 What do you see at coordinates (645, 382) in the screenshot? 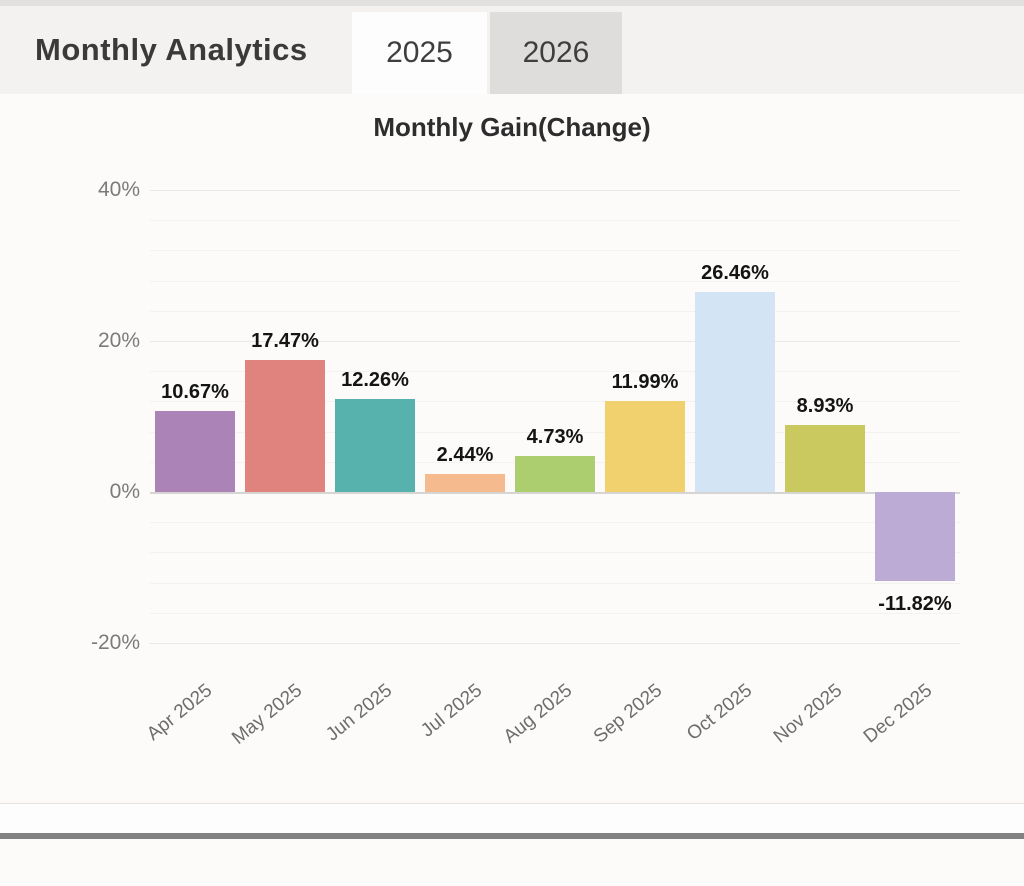
I see `bar-value-label-sep-2025: 11.99%` at bounding box center [645, 382].